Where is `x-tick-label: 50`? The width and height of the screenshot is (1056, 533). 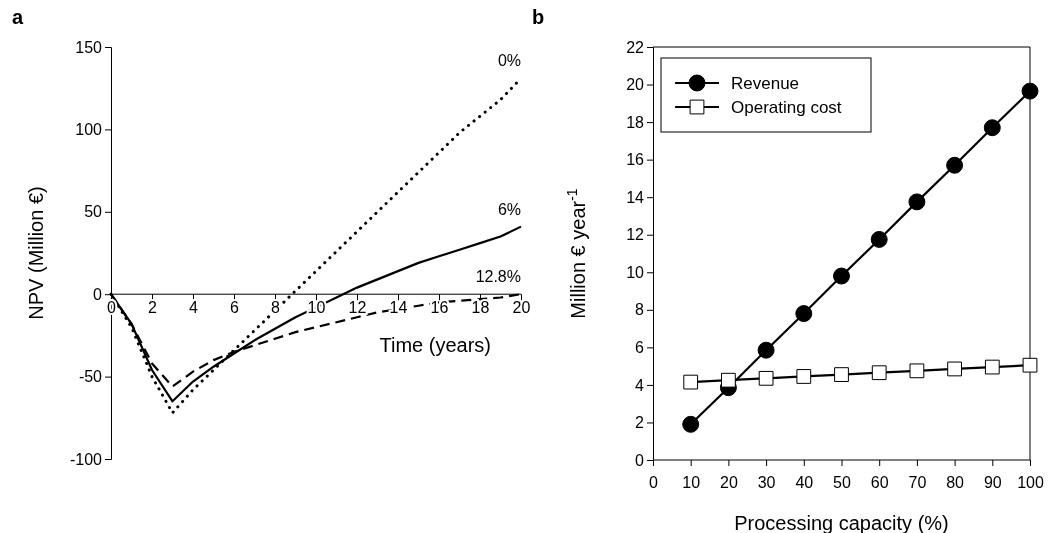
x-tick-label: 50 is located at coordinates (842, 483).